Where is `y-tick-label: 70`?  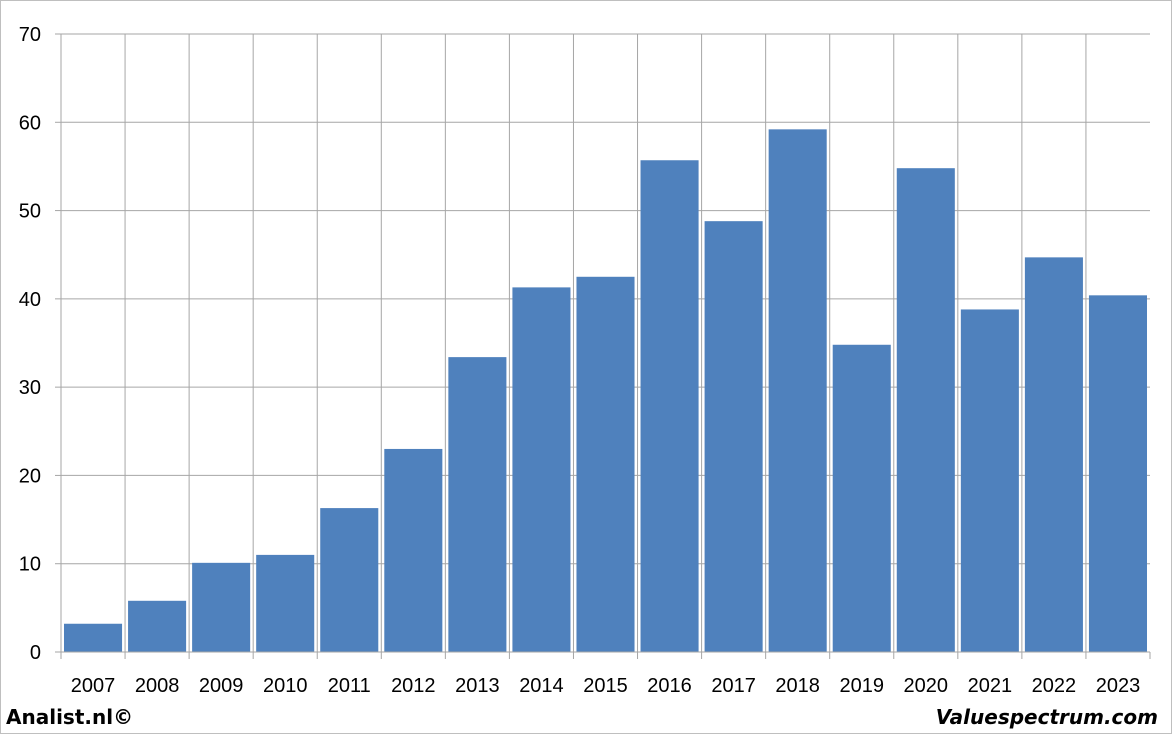 y-tick-label: 70 is located at coordinates (30, 35).